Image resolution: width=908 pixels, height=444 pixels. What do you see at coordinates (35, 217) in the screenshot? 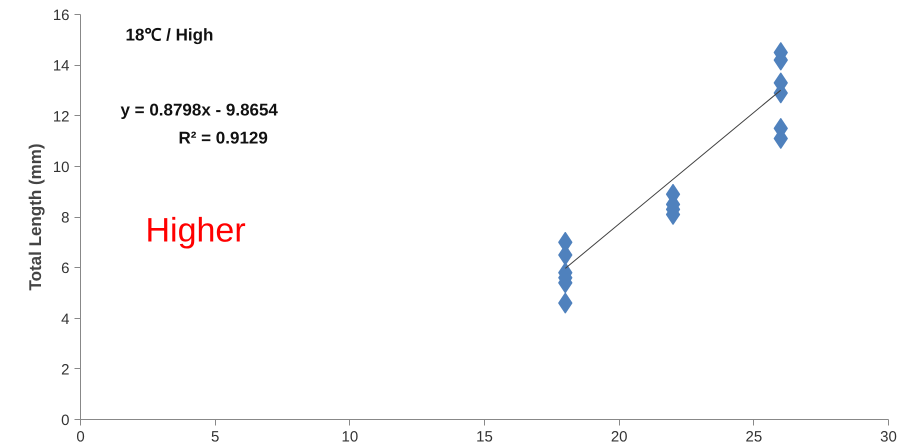
I see `y-axis-title: Total Length (mm)` at bounding box center [35, 217].